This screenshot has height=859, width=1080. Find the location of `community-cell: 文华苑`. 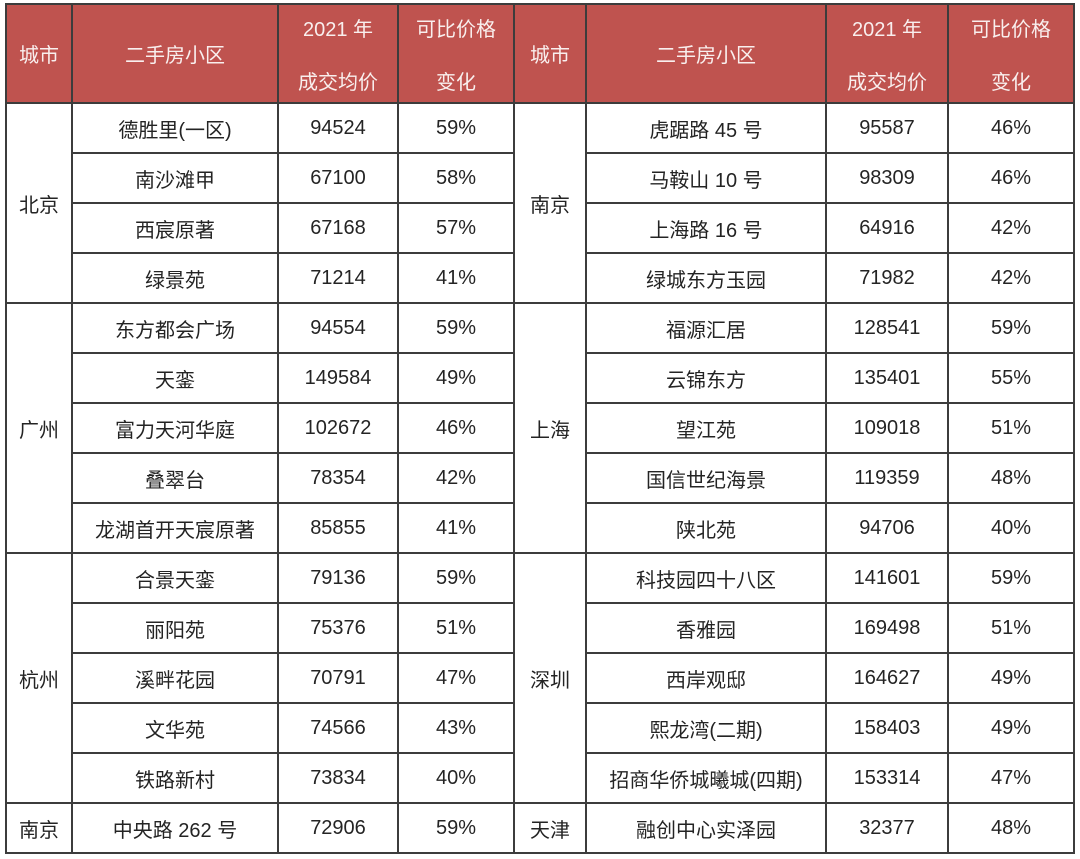

community-cell: 文华苑 is located at coordinates (175, 728).